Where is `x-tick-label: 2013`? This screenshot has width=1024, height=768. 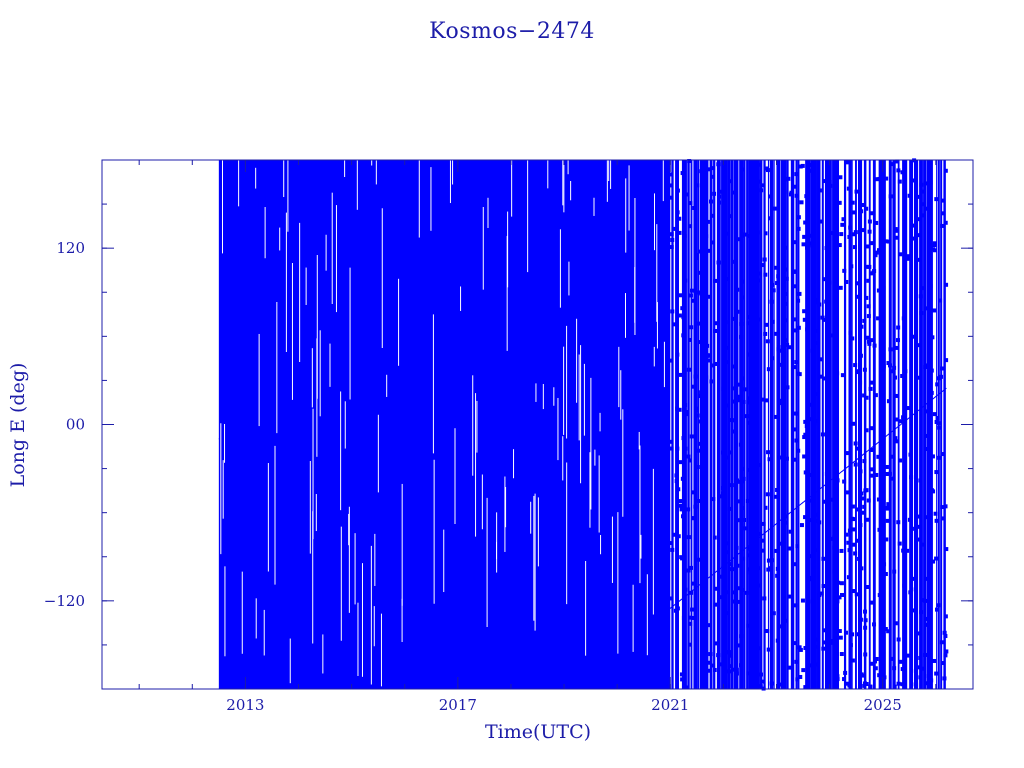 x-tick-label: 2013 is located at coordinates (245, 705).